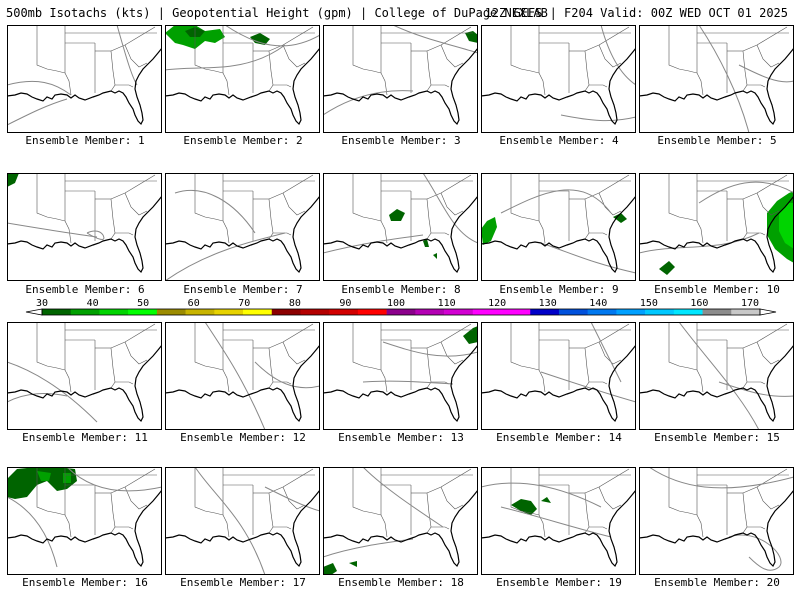  Describe the element at coordinates (717, 437) in the screenshot. I see `member-caption: Ensemble Member: 15` at that location.